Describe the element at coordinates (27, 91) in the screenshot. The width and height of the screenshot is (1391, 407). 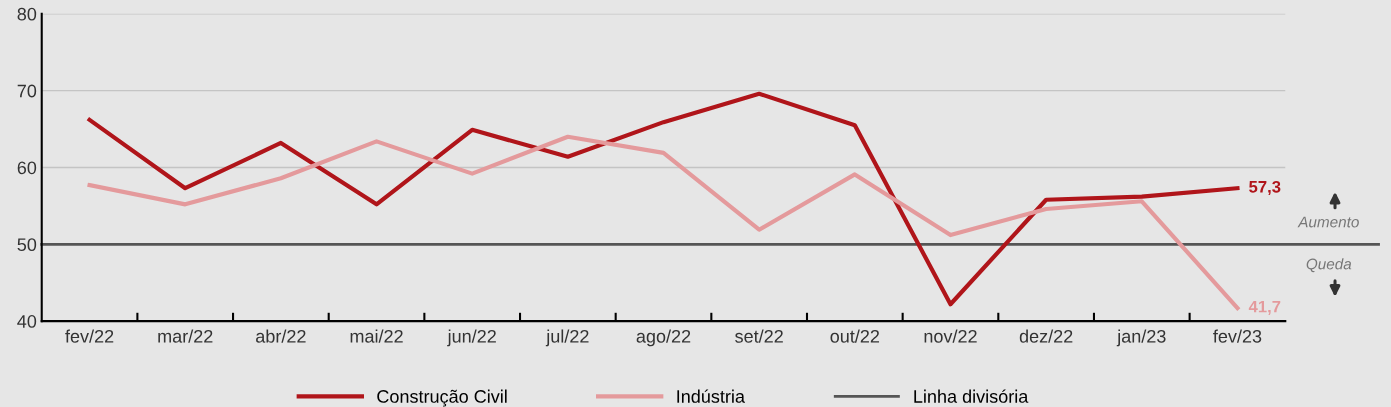
I see `y-tick-label: 70` at that location.